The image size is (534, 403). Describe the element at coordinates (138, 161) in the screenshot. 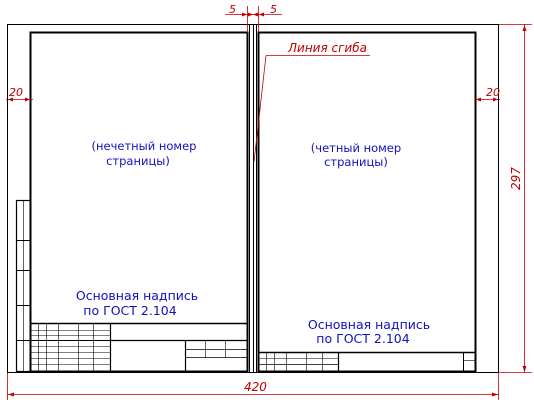

I see `left-page-caption-line2: страницы)` at that location.